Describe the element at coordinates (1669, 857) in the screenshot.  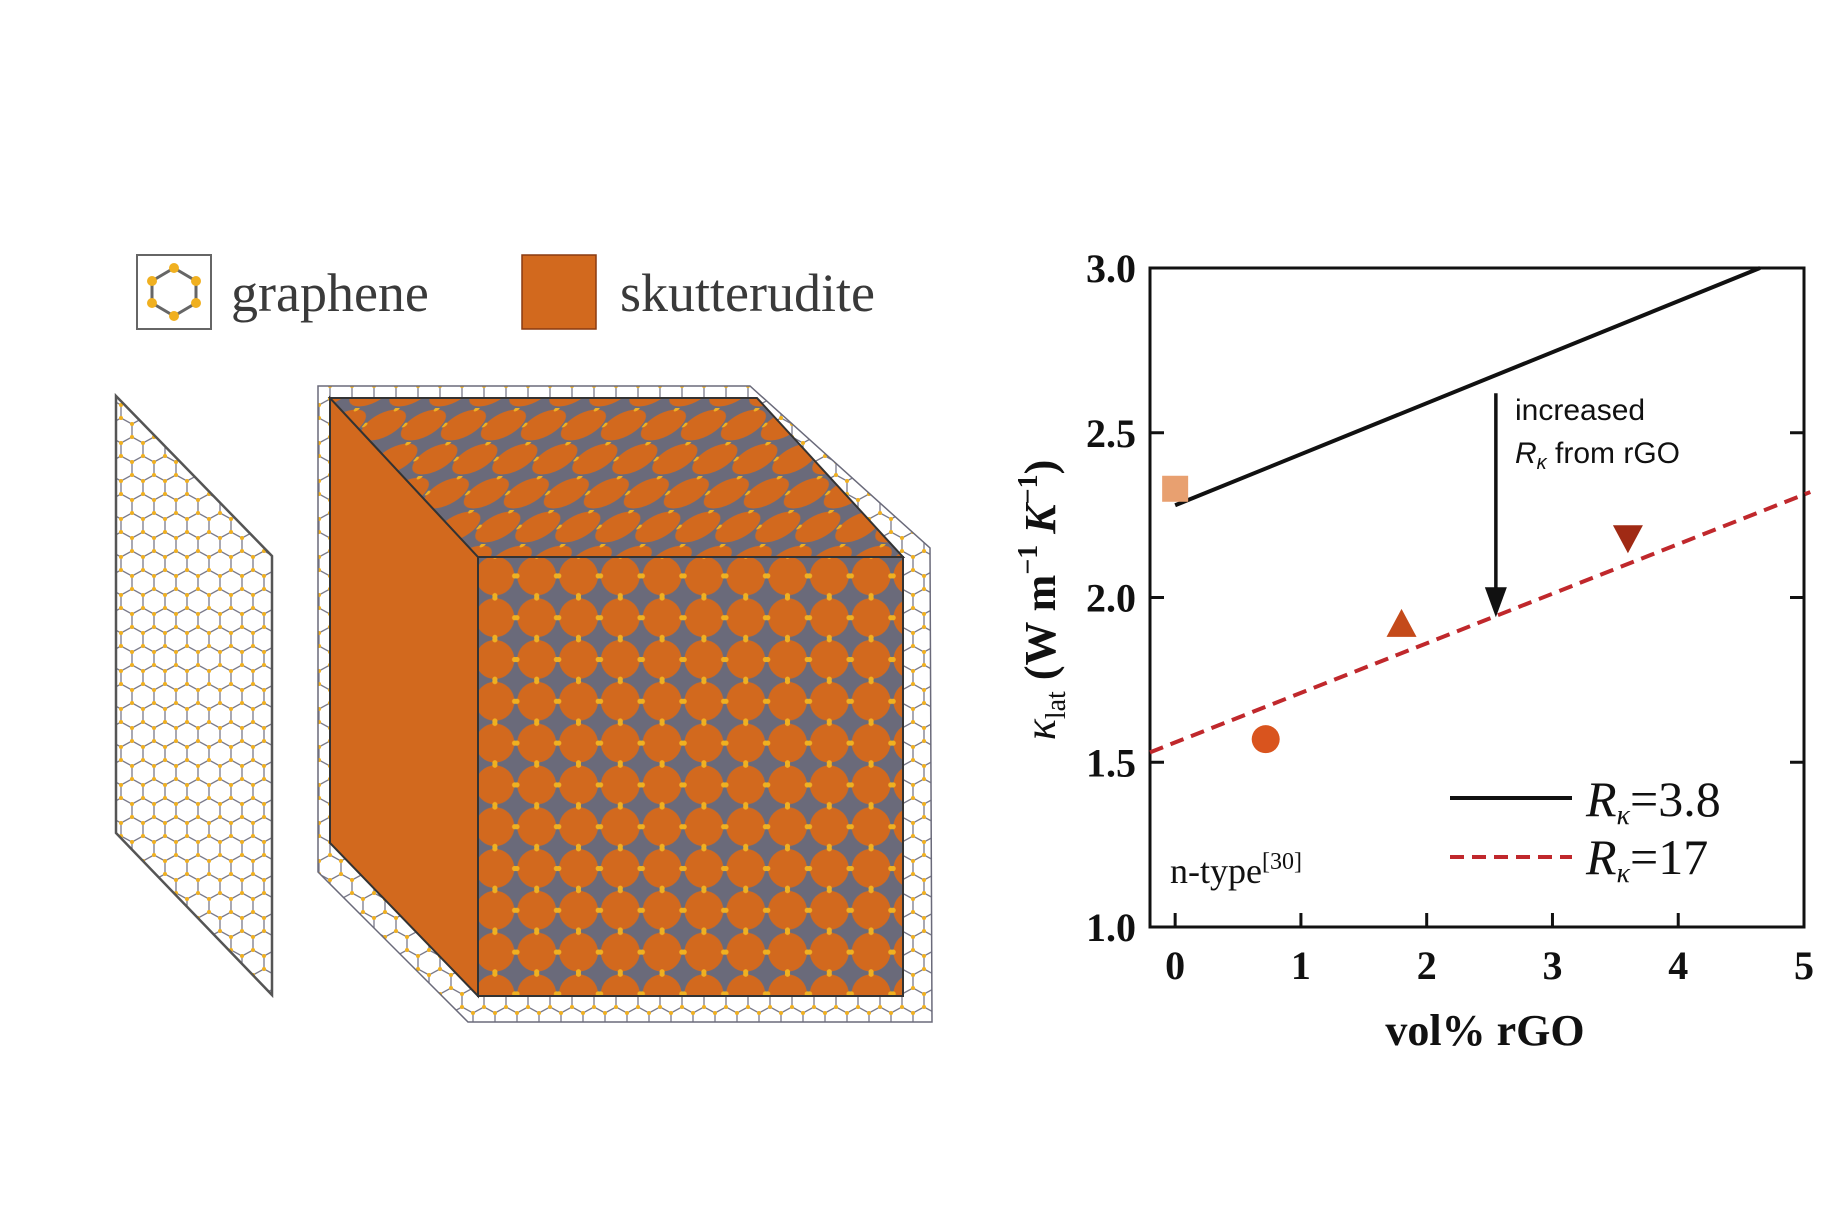
I see `legend-dashed-val: =17` at that location.